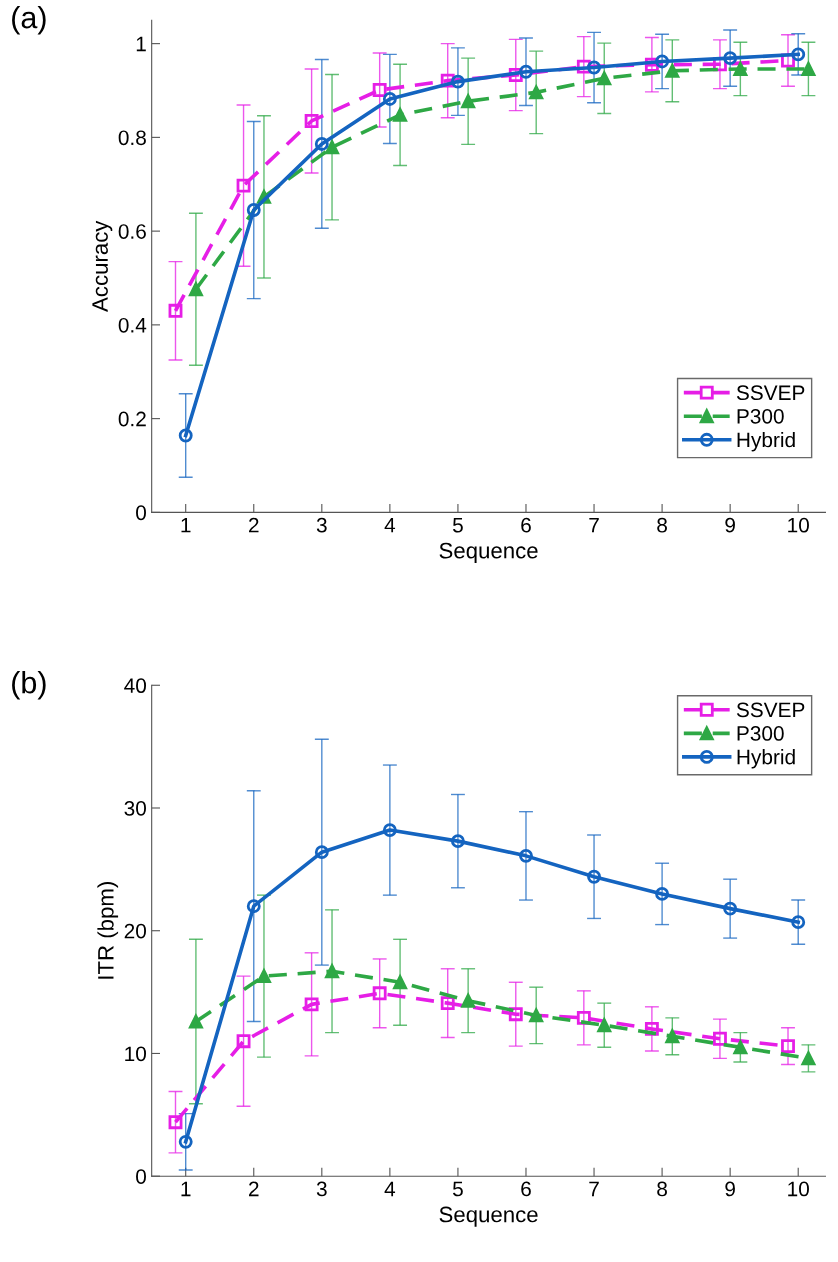  Describe the element at coordinates (132, 325) in the screenshot. I see `y-tick-label: 0.4` at that location.